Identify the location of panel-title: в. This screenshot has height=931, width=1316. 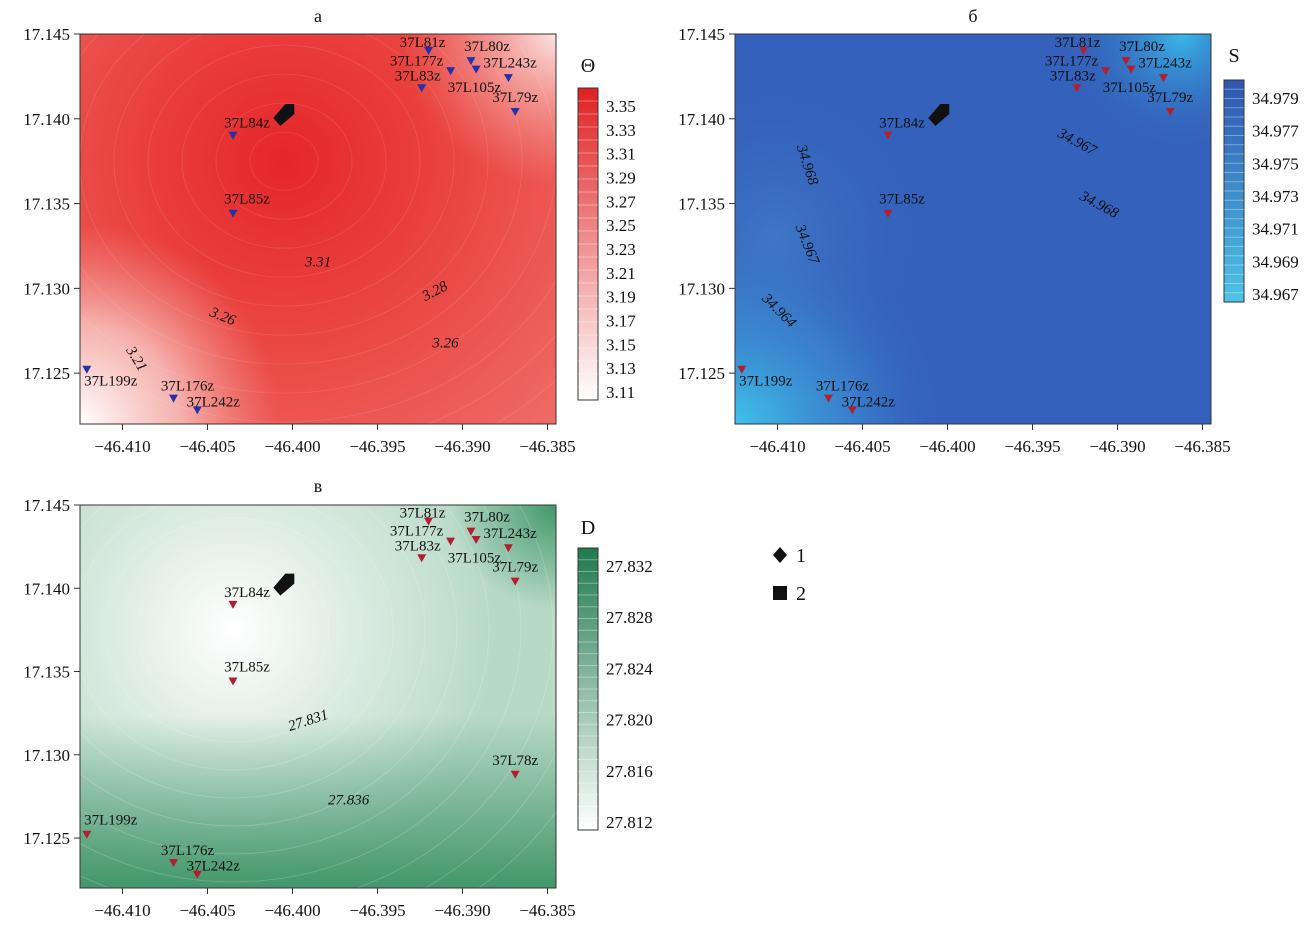
(318, 486).